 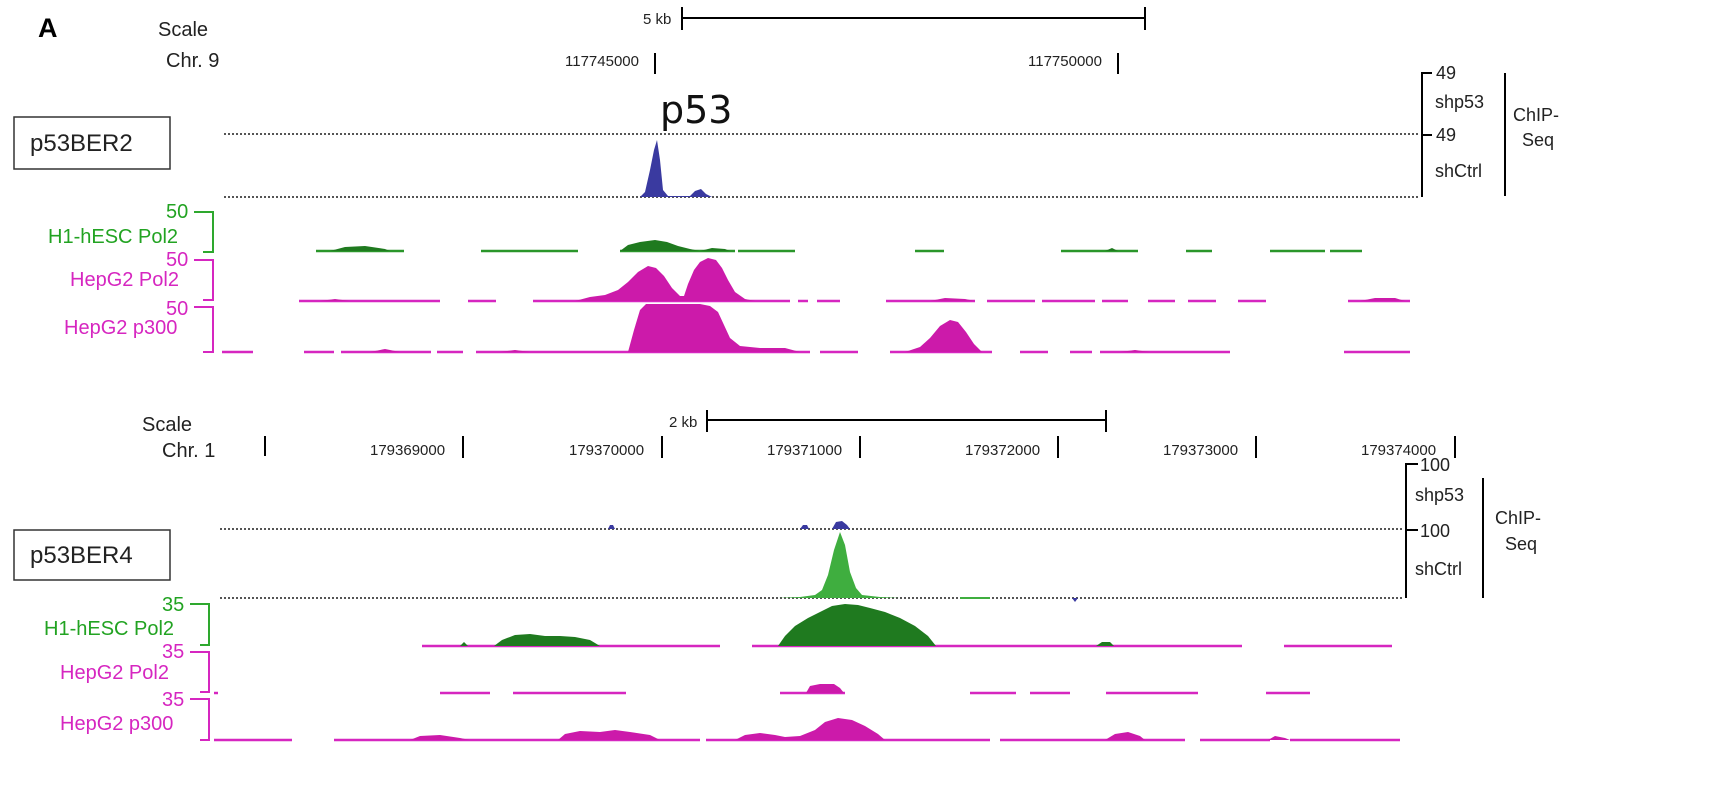 I want to click on bottom-position-tick: 179374000, so click(x=1398, y=450).